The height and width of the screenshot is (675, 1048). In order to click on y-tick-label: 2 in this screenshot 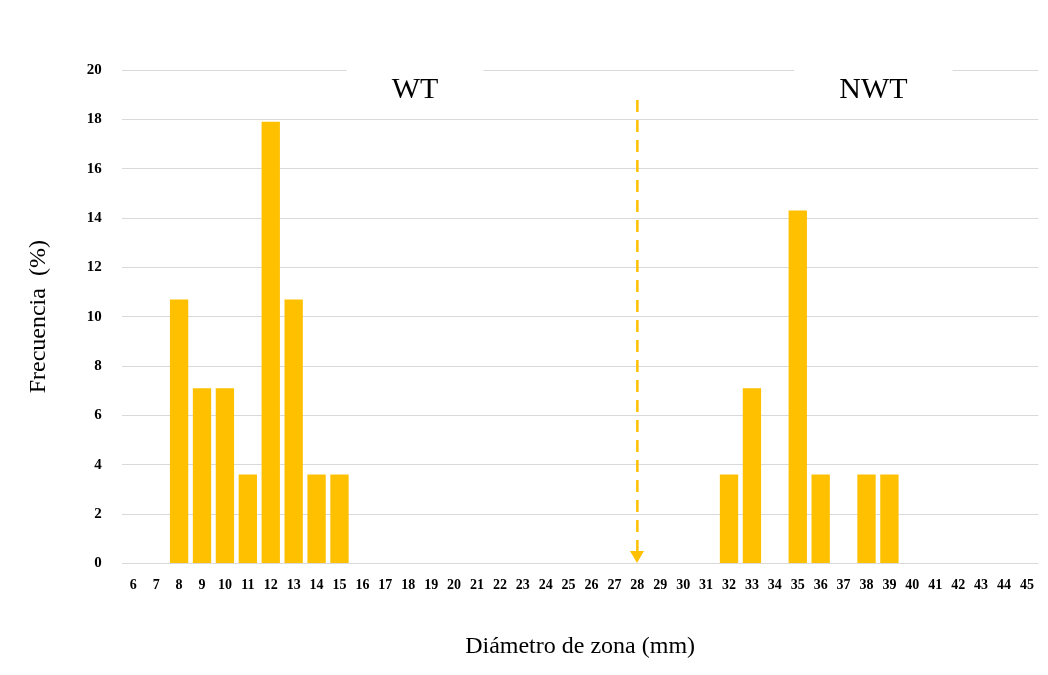, I will do `click(98, 512)`.